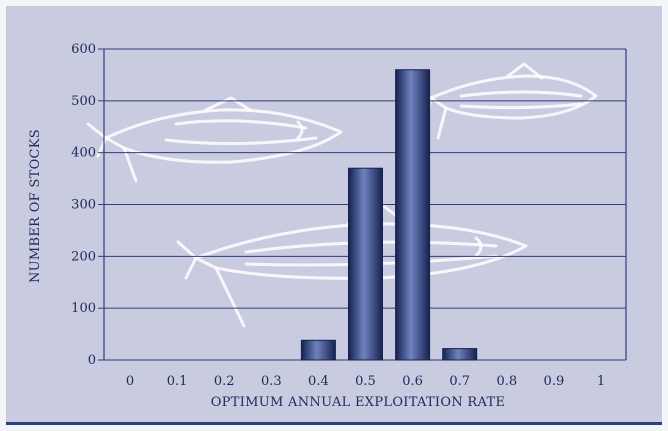 The height and width of the screenshot is (431, 668). What do you see at coordinates (358, 402) in the screenshot?
I see `x-axis-title: OPTIMUM ANNUAL EXPLOITATION RATE` at bounding box center [358, 402].